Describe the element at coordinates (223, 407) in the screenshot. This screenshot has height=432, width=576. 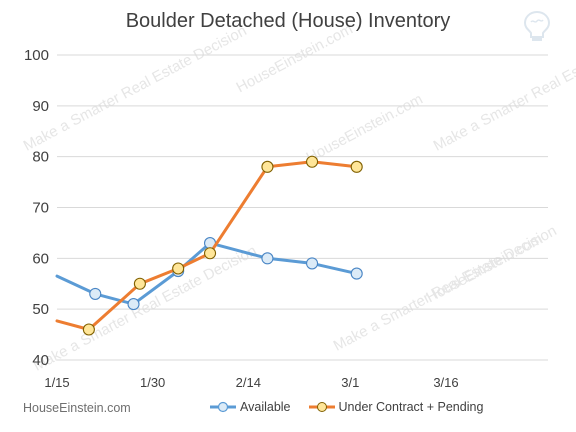
I see `legend-swatch-available` at that location.